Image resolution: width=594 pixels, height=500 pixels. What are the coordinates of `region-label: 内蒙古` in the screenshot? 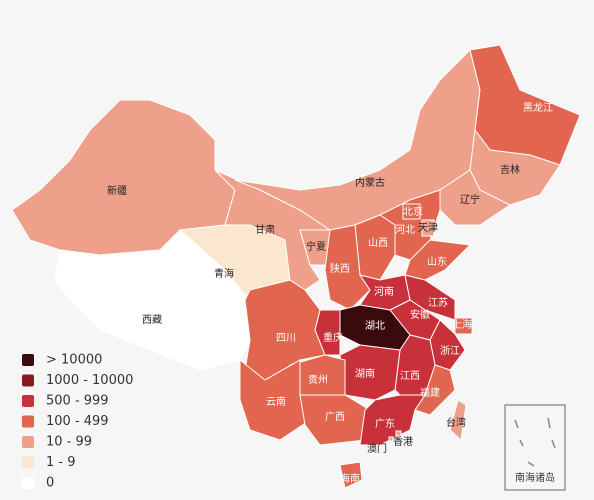 It's located at (370, 182).